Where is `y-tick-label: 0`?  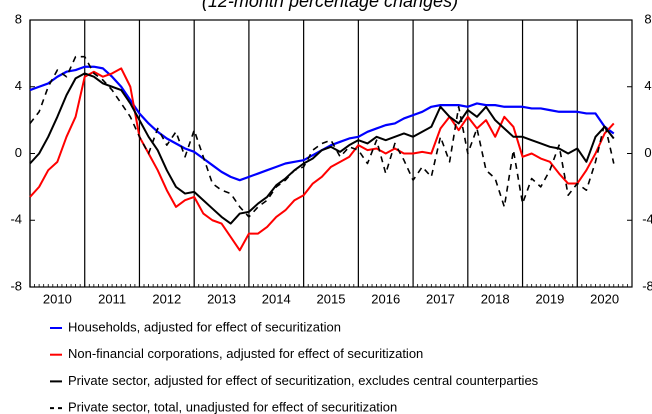
y-tick-label: 0 is located at coordinates (18, 152).